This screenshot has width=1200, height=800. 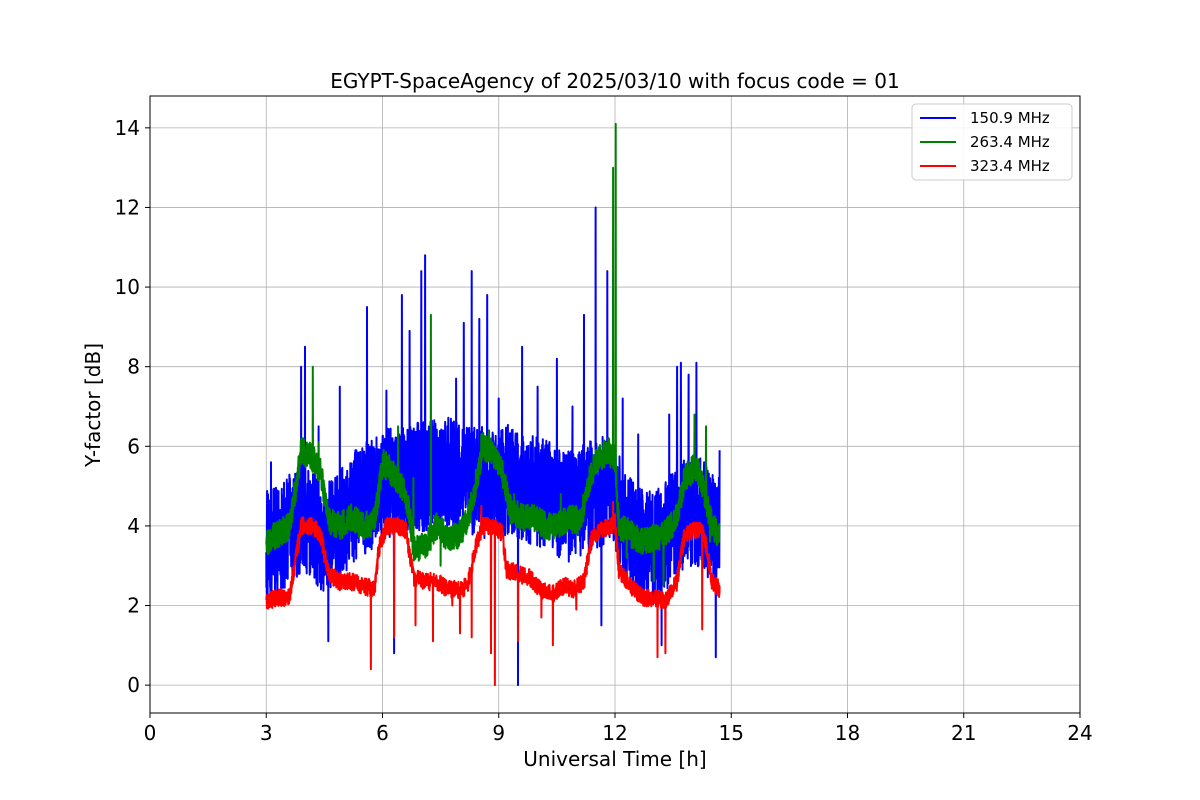 What do you see at coordinates (127, 207) in the screenshot?
I see `y-tick-label: 12` at bounding box center [127, 207].